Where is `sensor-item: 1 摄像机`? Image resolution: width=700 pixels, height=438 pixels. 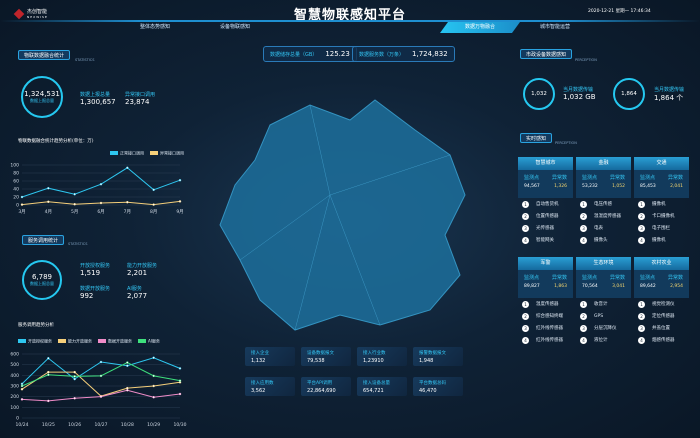 sensor-item: 1 摄像机 is located at coordinates (661, 204).